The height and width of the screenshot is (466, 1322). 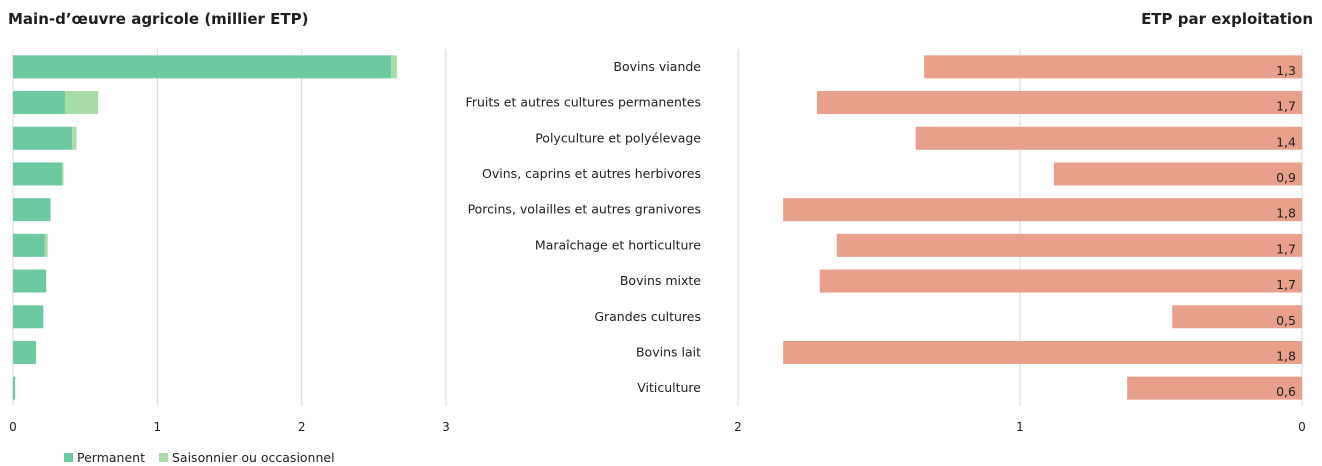 I want to click on right-x-tick-label: 2, so click(x=738, y=427).